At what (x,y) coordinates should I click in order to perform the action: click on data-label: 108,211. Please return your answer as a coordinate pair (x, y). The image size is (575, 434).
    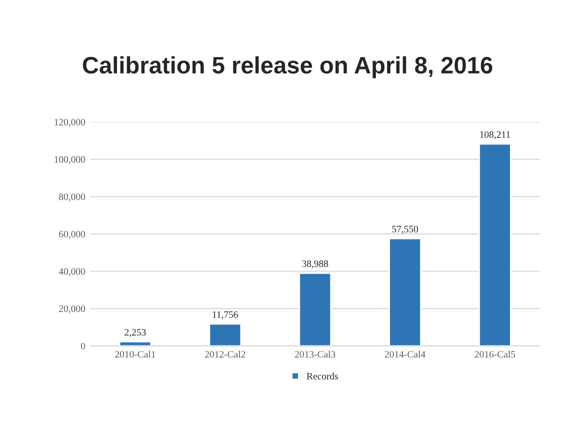
    Looking at the image, I should click on (495, 135).